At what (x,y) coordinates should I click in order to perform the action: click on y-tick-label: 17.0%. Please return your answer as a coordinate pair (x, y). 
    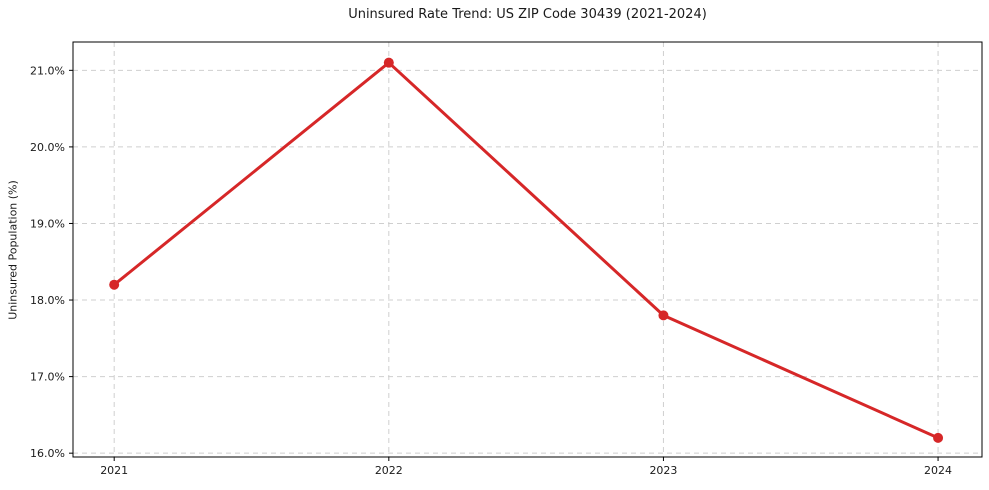
    Looking at the image, I should click on (47, 377).